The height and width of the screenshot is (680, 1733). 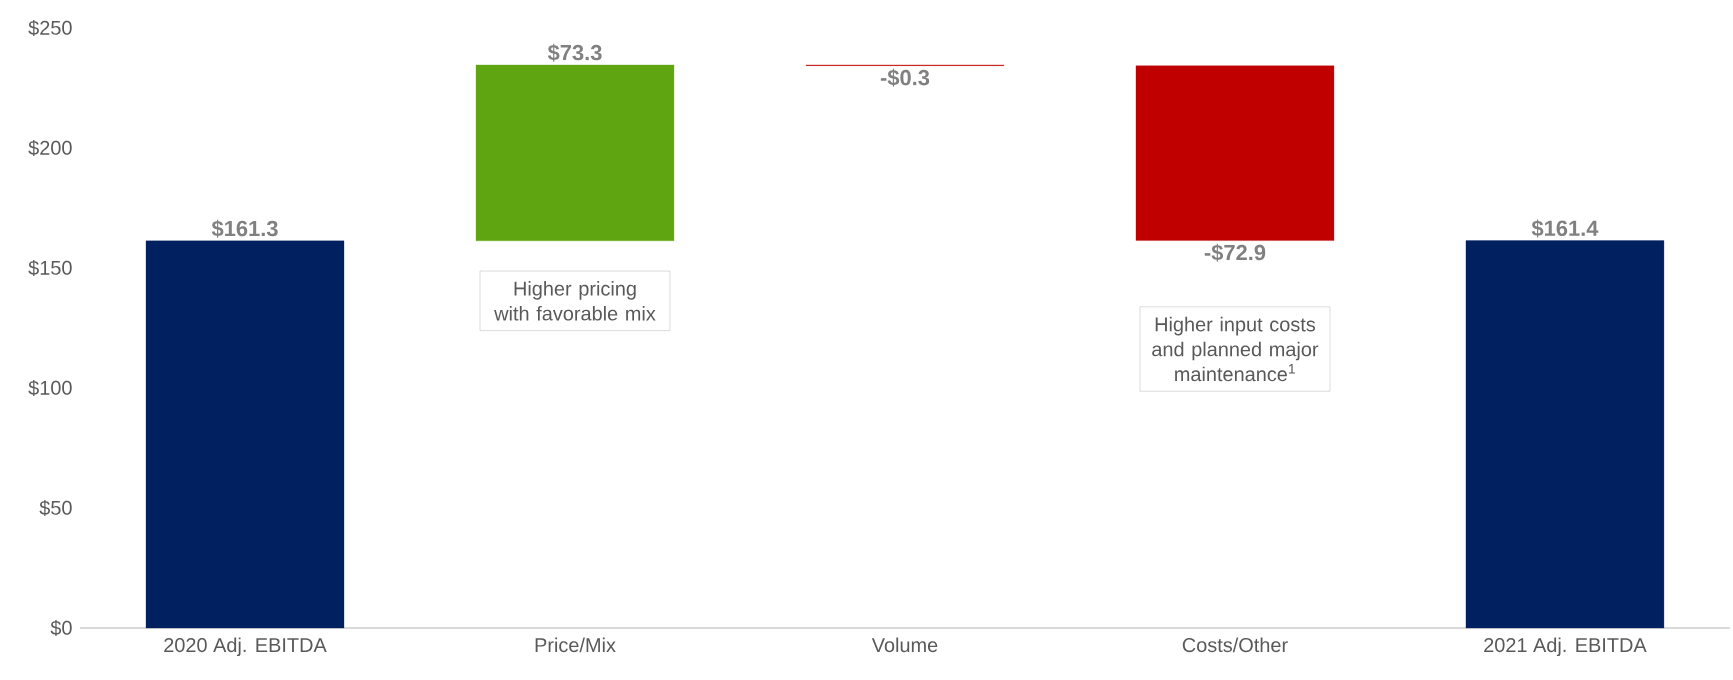 I want to click on y-tick-label: $100, so click(x=50, y=388).